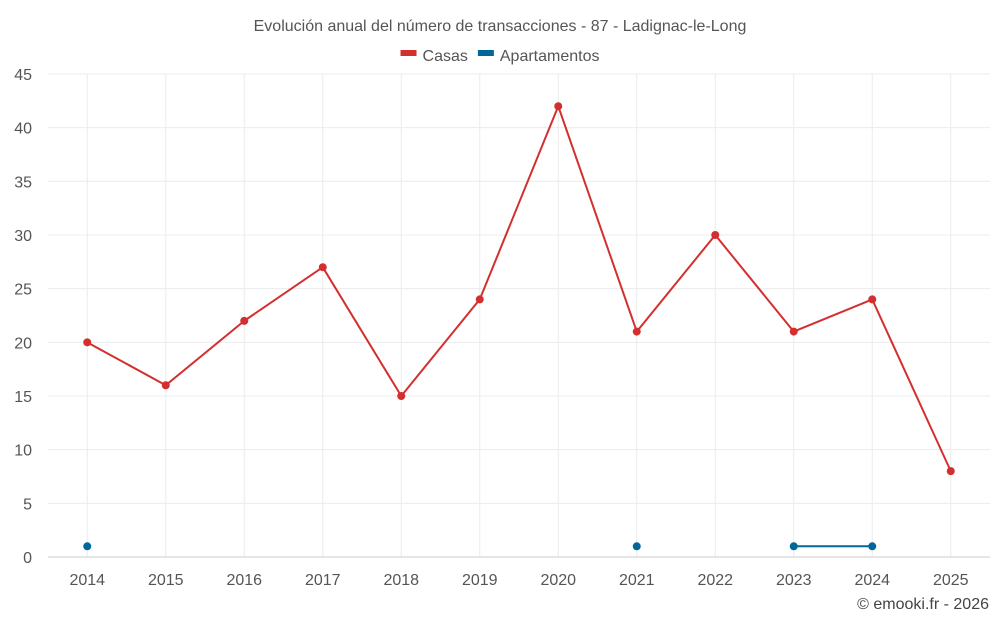  I want to click on x-tick-label: 2022, so click(715, 580).